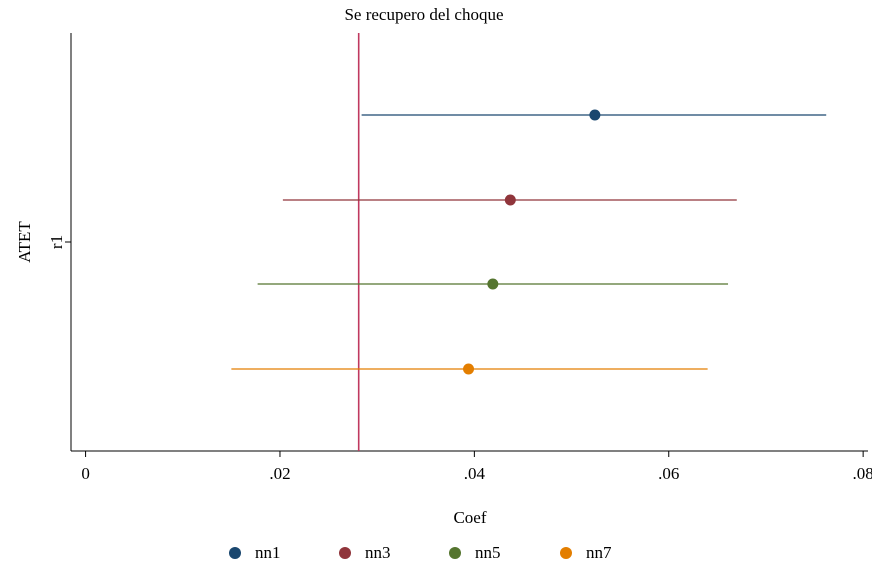 The image size is (872, 569). What do you see at coordinates (510, 200) in the screenshot?
I see `point-estimate-nn3` at bounding box center [510, 200].